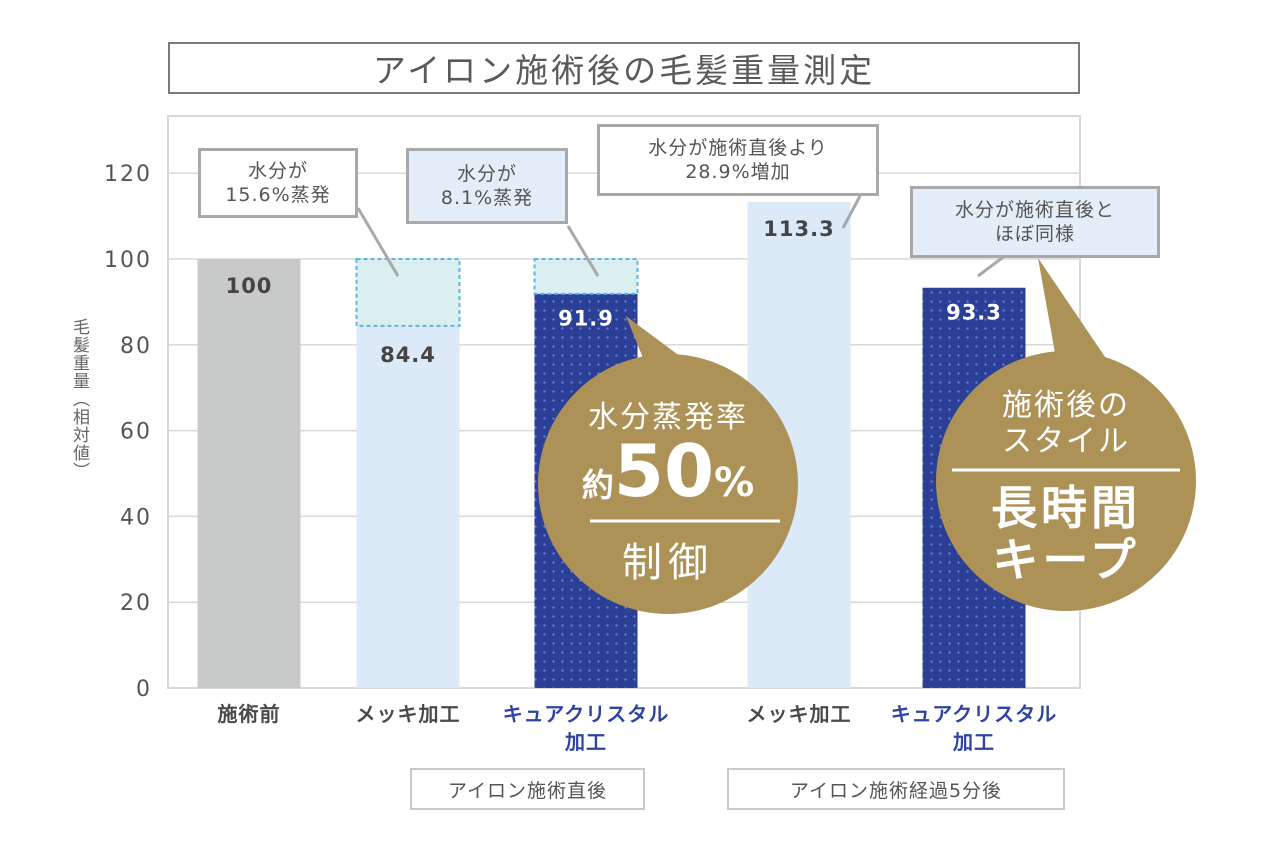 This screenshot has height=853, width=1280. What do you see at coordinates (249, 286) in the screenshot?
I see `bar-value-label: 100` at bounding box center [249, 286].